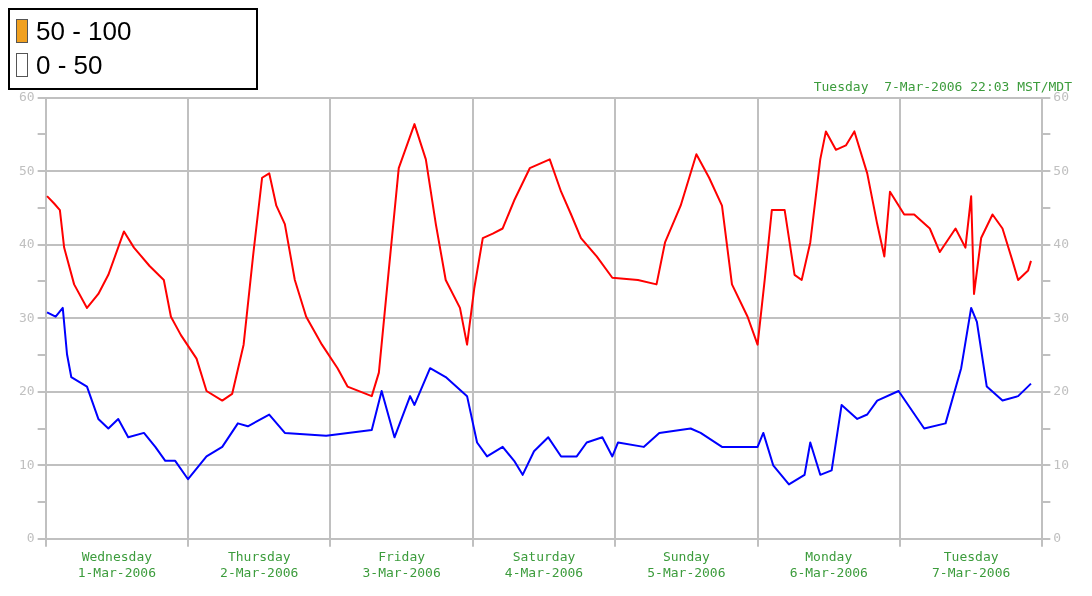 This screenshot has height=596, width=1092. What do you see at coordinates (971, 564) in the screenshot?
I see `x-tick-label: Tuesday 7-Mar-2006` at bounding box center [971, 564].